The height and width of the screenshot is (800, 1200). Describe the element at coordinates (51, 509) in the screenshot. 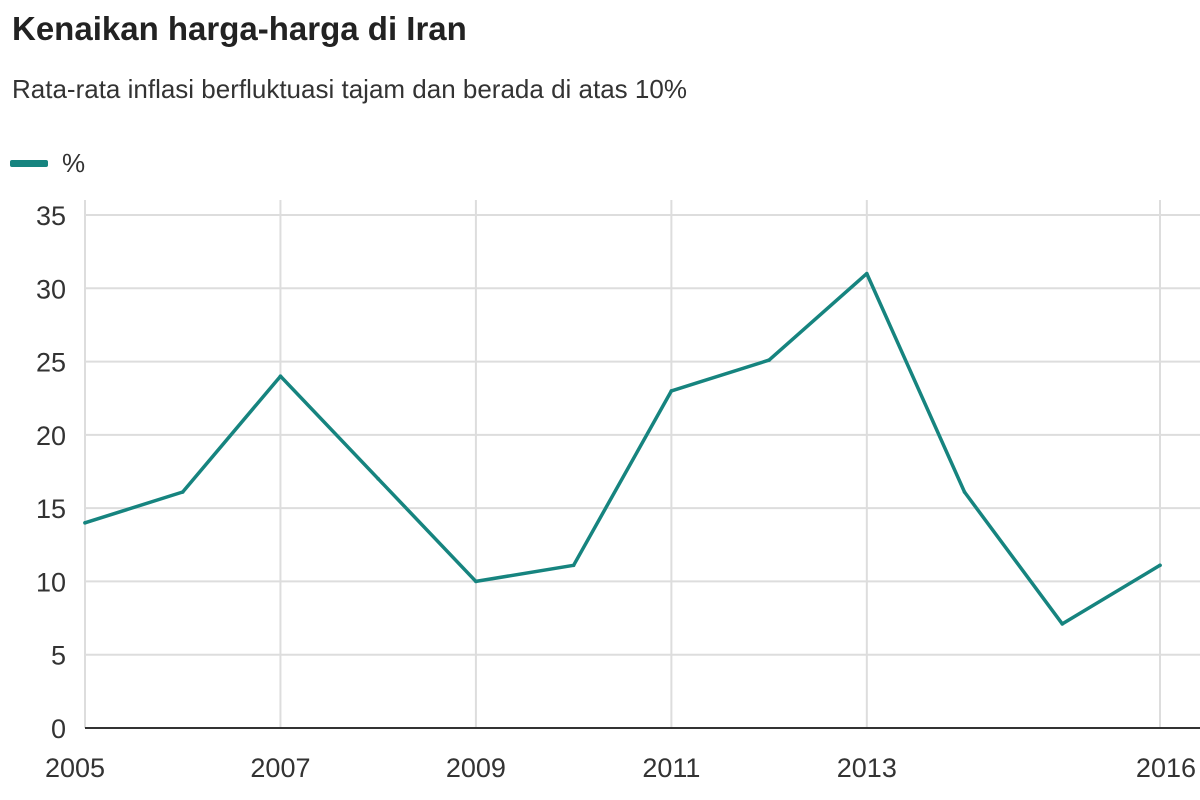

I see `y-tick-label: 15` at that location.